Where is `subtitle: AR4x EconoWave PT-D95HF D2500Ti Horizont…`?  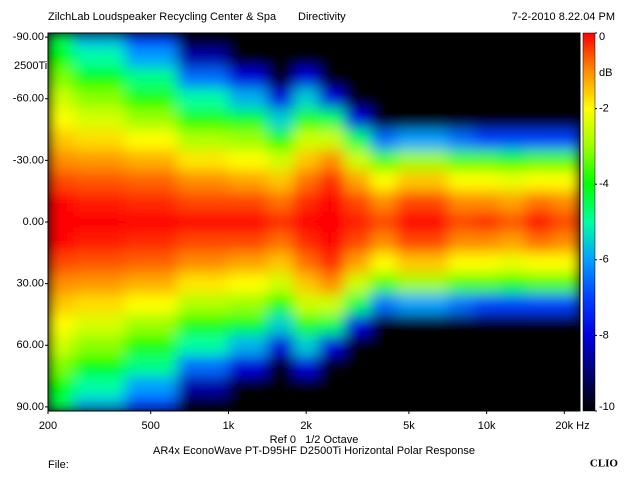 subtitle: AR4x EconoWave PT-D95HF D2500Ti Horizont… is located at coordinates (314, 451).